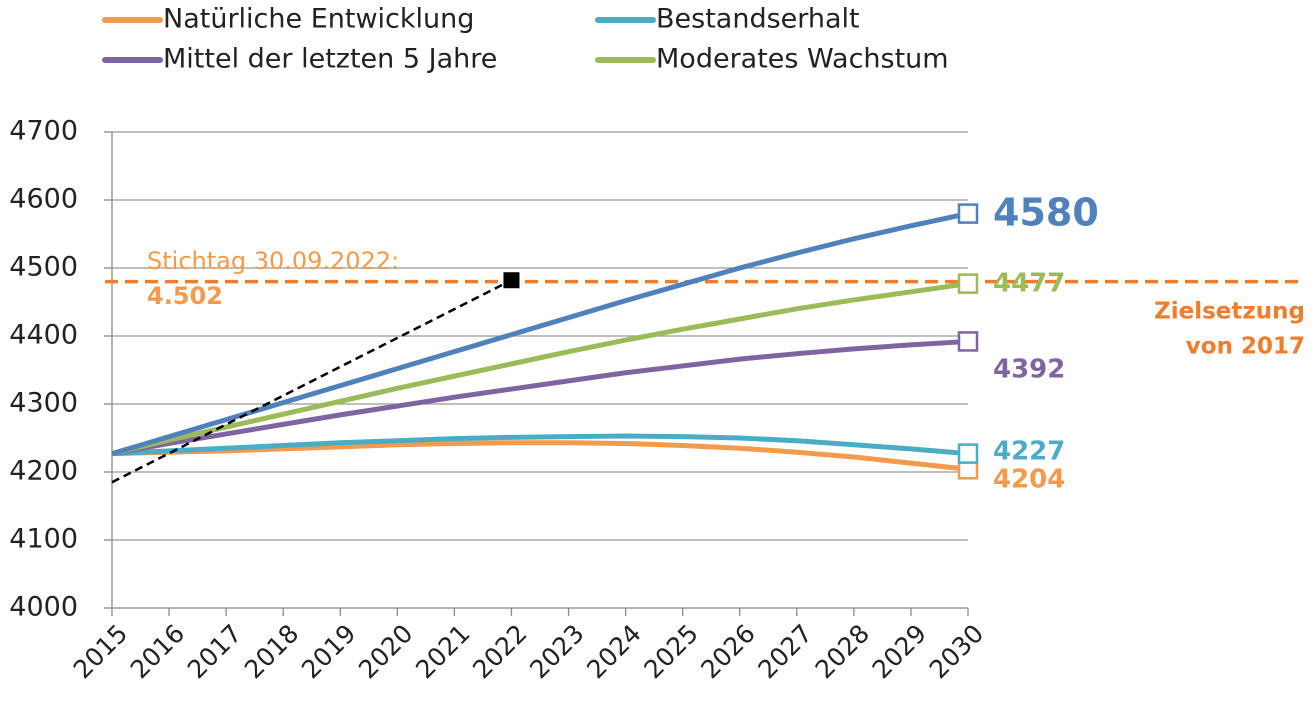 Image resolution: width=1313 pixels, height=701 pixels. What do you see at coordinates (1046, 213) in the screenshot?
I see `end-label: 4580` at bounding box center [1046, 213].